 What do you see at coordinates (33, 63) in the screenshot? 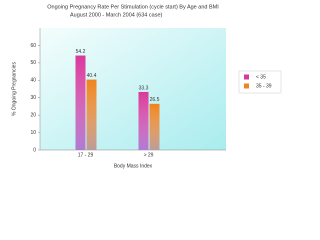
I see `y-tick-label: 50` at bounding box center [33, 63].